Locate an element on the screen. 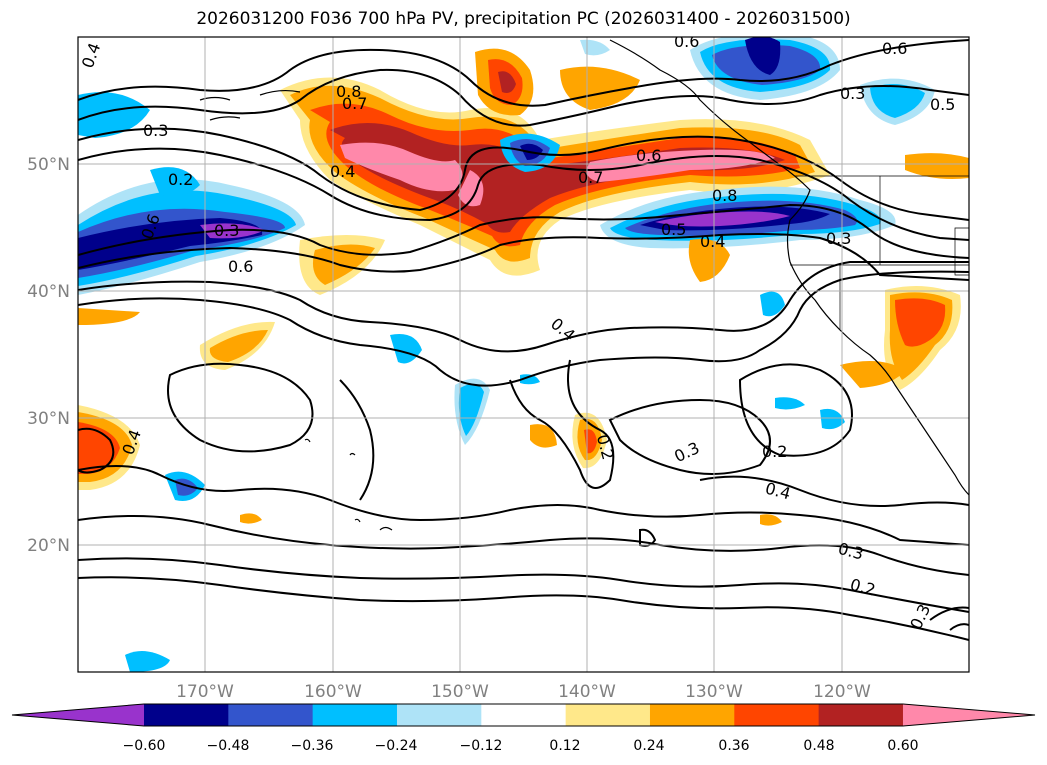  colorbar-tick-label: −0.24 is located at coordinates (396, 746).